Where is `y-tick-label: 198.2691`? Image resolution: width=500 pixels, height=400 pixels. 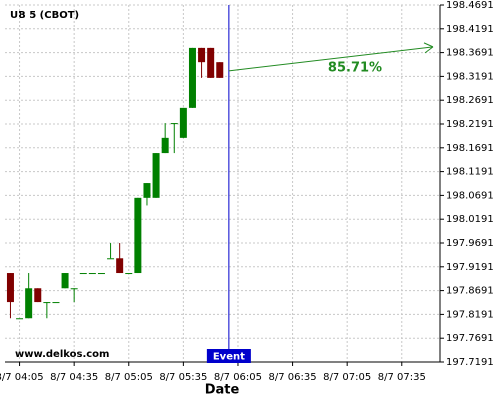
y-tick-label: 198.2691 is located at coordinates (470, 100).